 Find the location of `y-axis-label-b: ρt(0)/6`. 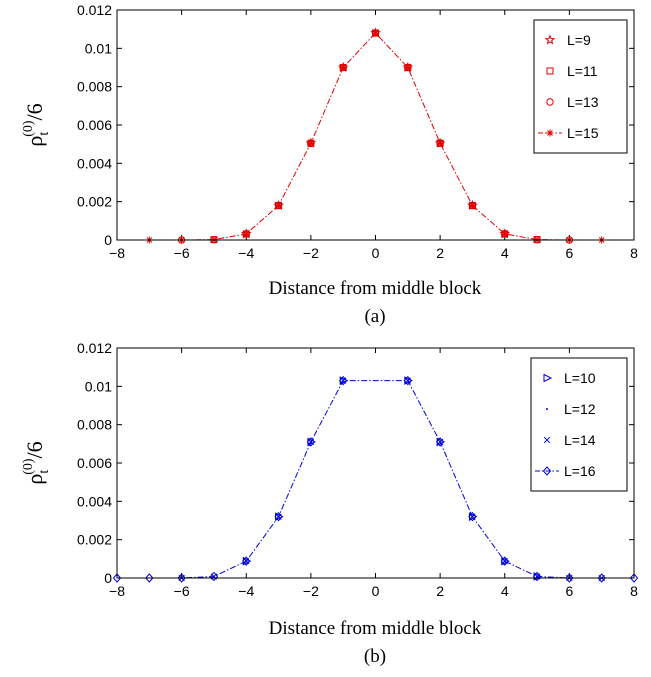

y-axis-label-b: ρt(0)/6 is located at coordinates (36, 462).